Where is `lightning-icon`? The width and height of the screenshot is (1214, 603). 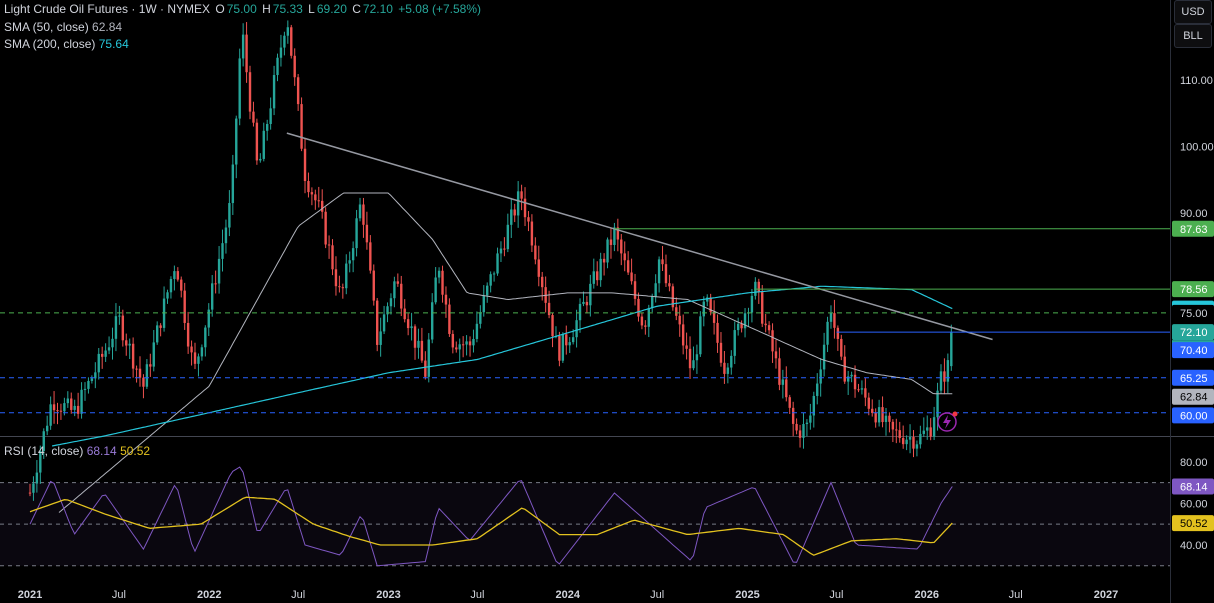
lightning-icon is located at coordinates (947, 421).